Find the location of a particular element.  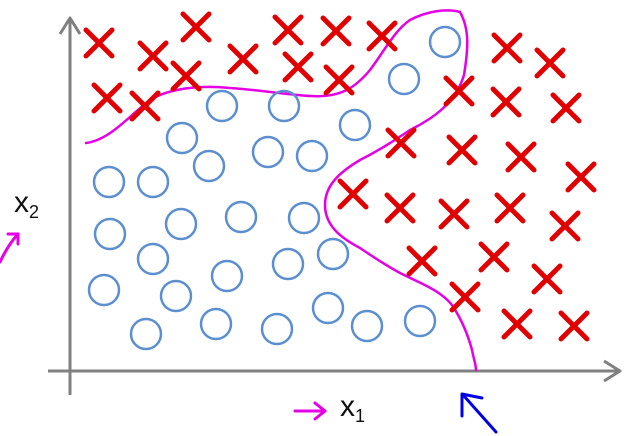

x1-pointer-head is located at coordinates (320, 411).